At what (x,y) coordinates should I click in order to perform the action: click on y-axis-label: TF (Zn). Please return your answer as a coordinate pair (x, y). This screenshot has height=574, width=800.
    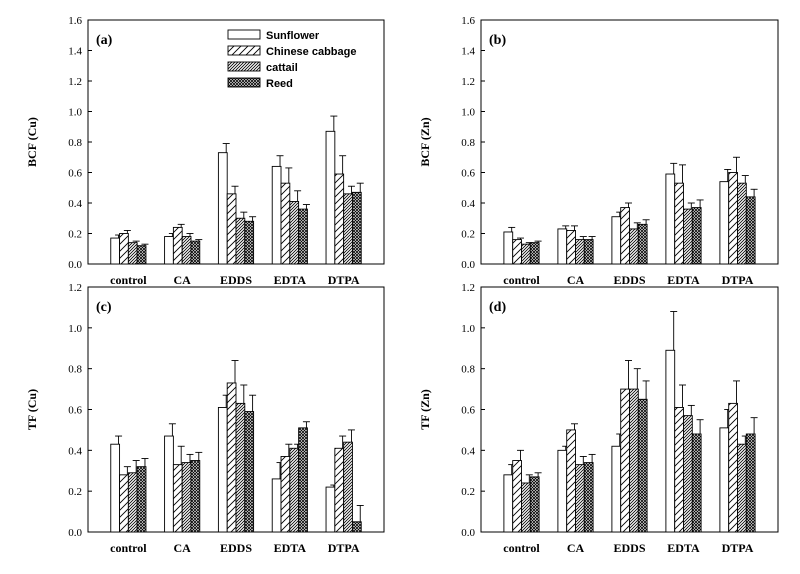
    Looking at the image, I should click on (425, 409).